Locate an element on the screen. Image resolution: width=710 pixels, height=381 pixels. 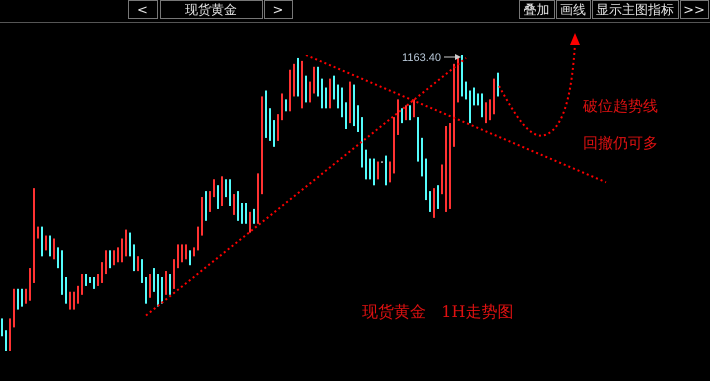
annotation: 破位趋势线 is located at coordinates (620, 106).